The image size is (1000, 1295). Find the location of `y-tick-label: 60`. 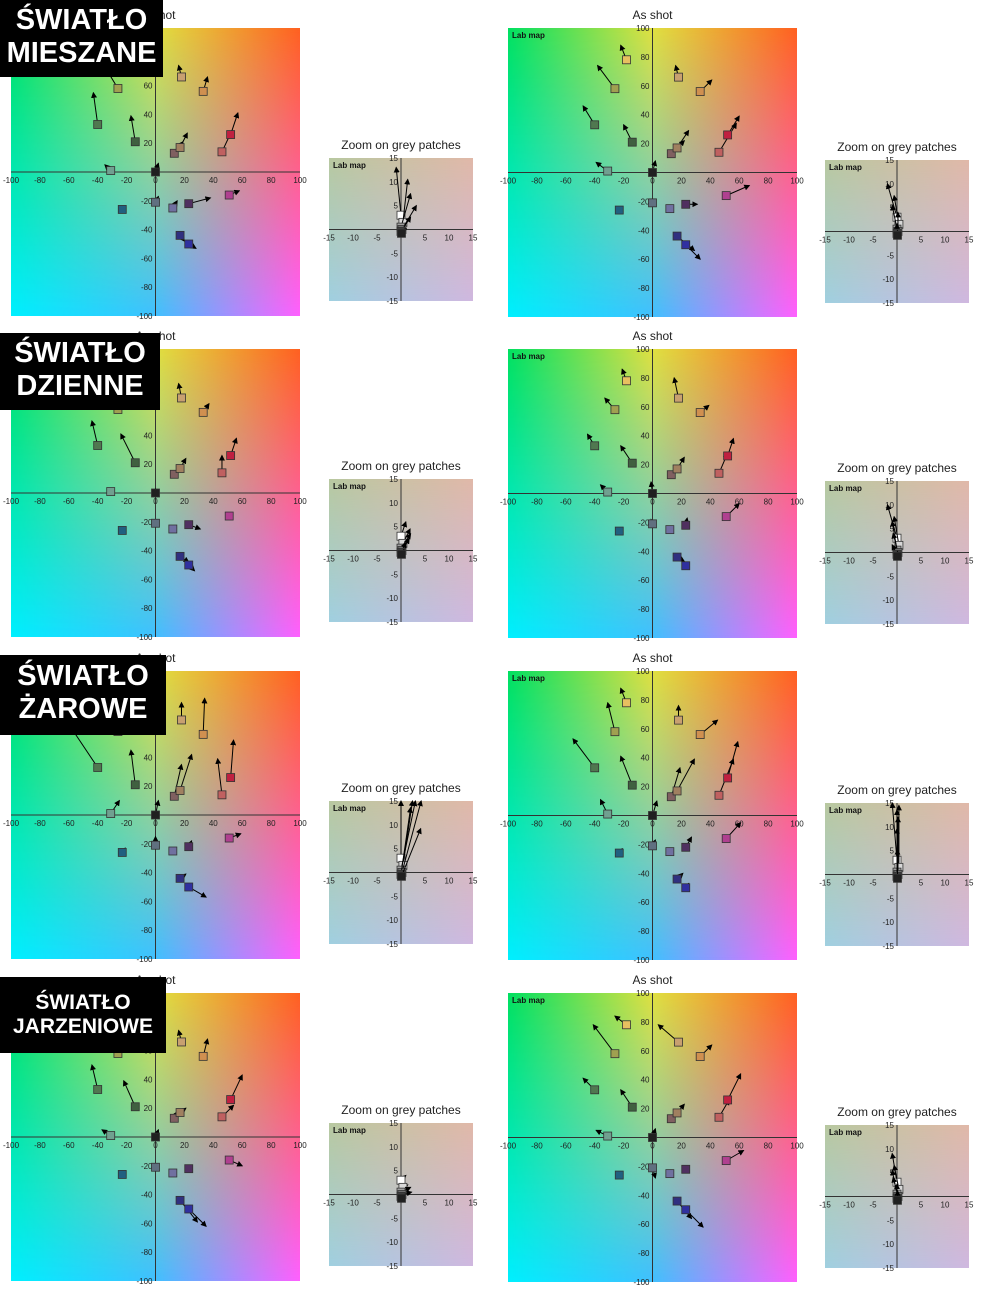

y-tick-label: 60 is located at coordinates (148, 86).